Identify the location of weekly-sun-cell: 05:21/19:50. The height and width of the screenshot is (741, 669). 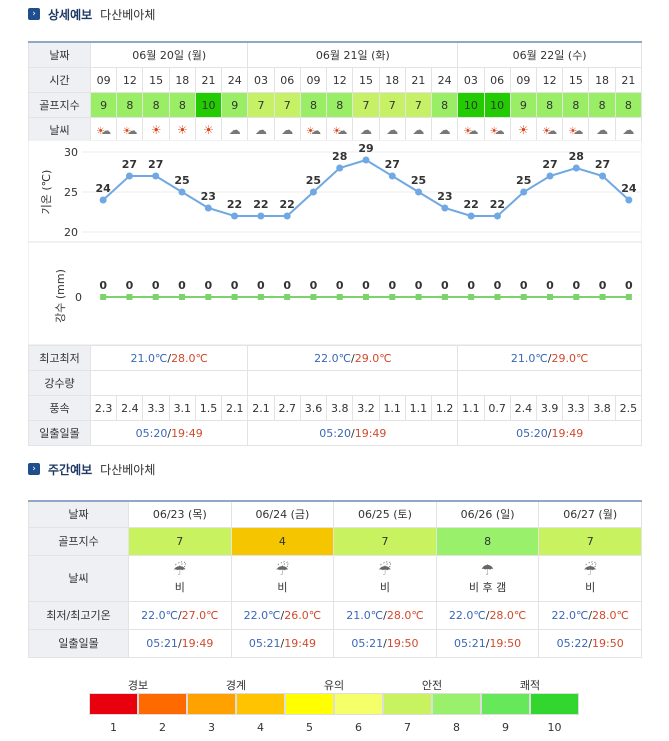
(385, 643).